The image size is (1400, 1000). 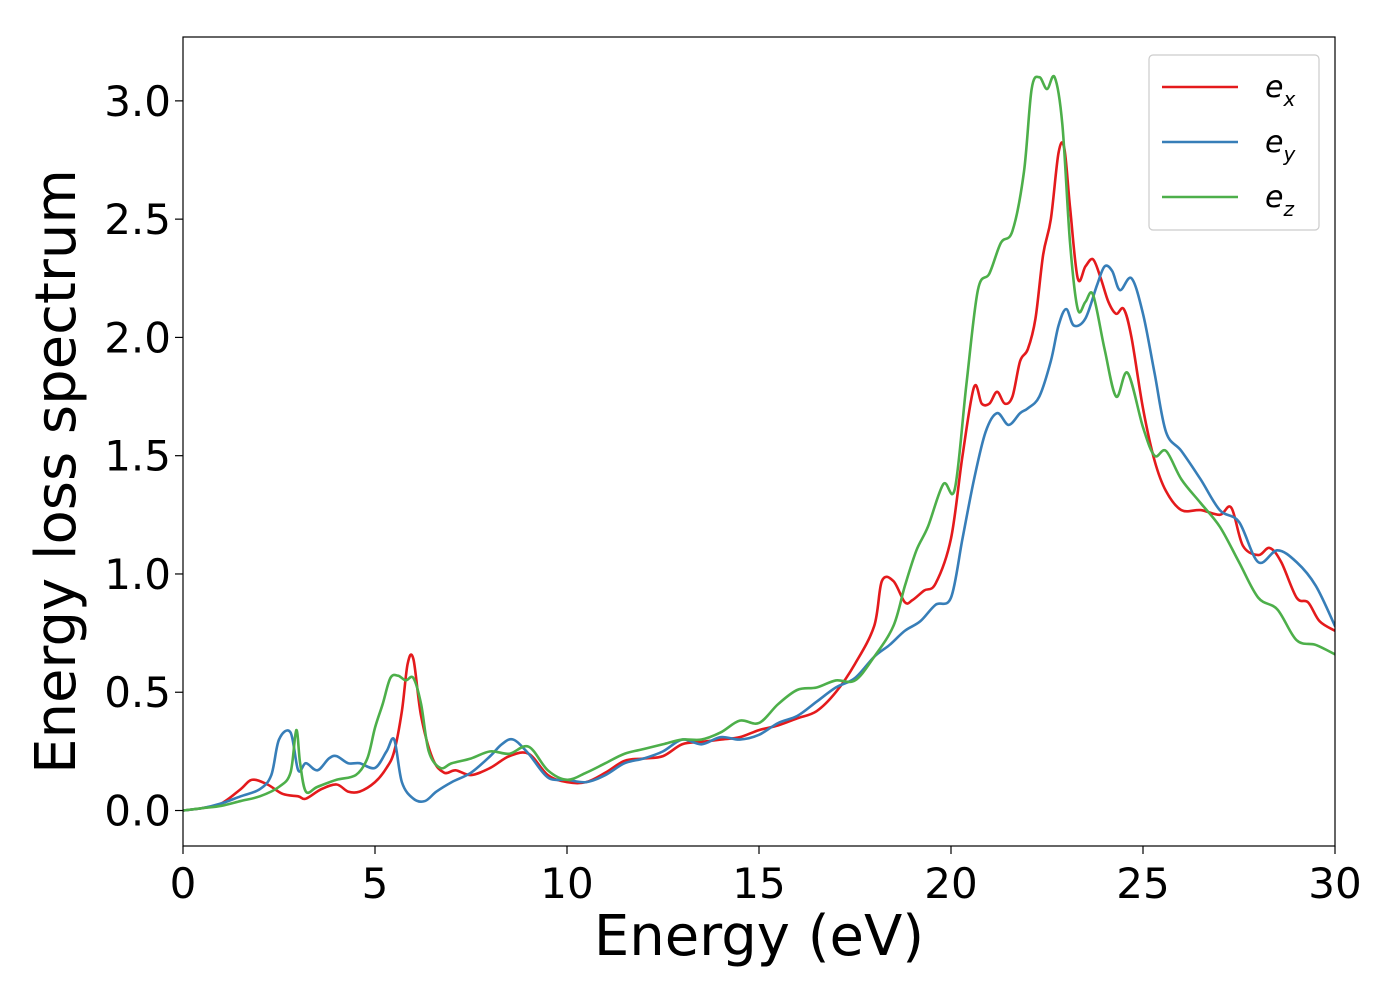 I want to click on legend-label-e-x: ex, so click(x=1280, y=90).